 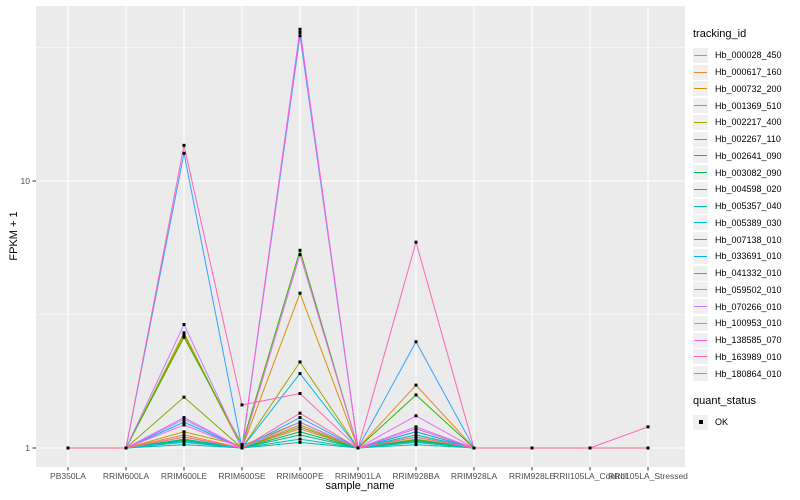 What do you see at coordinates (700, 422) in the screenshot?
I see `ok-square-icon` at bounding box center [700, 422].